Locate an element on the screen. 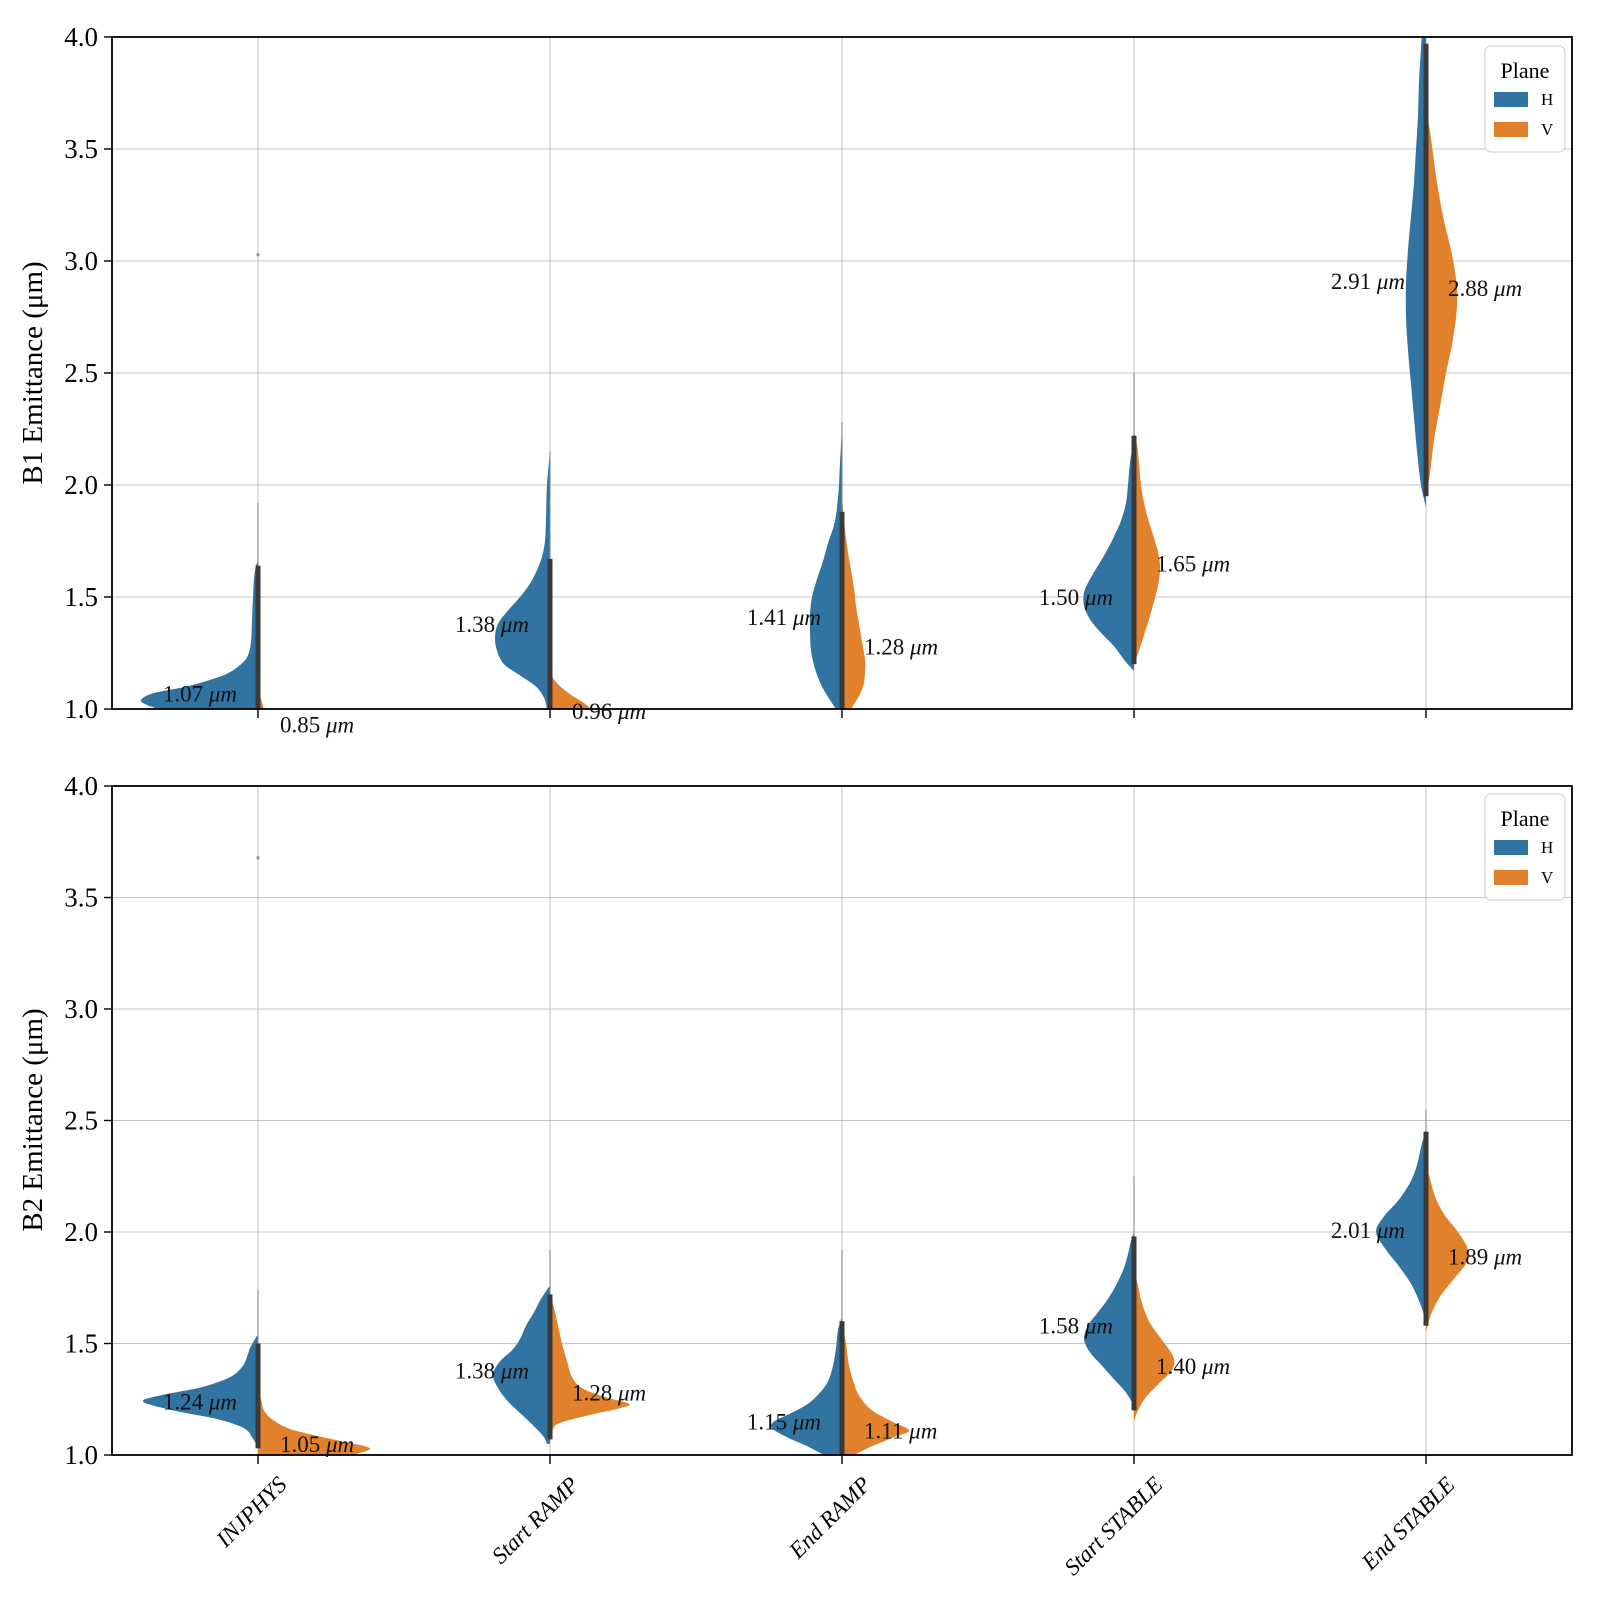 The image size is (1600, 1600). mean-label-b2-0-v: 1.05 μm is located at coordinates (317, 1444).